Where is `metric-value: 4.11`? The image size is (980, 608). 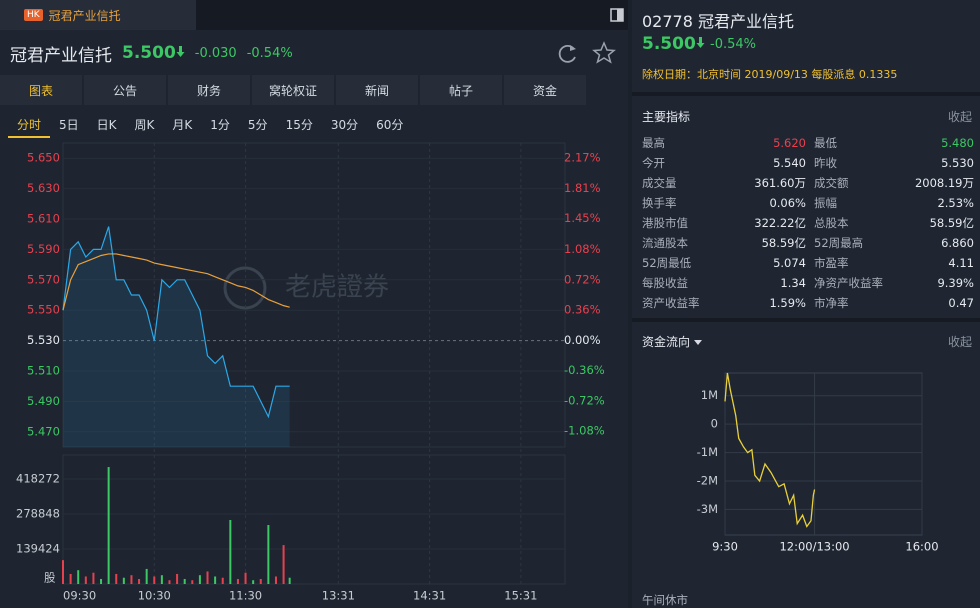
metric-value: 4.11 is located at coordinates (961, 263).